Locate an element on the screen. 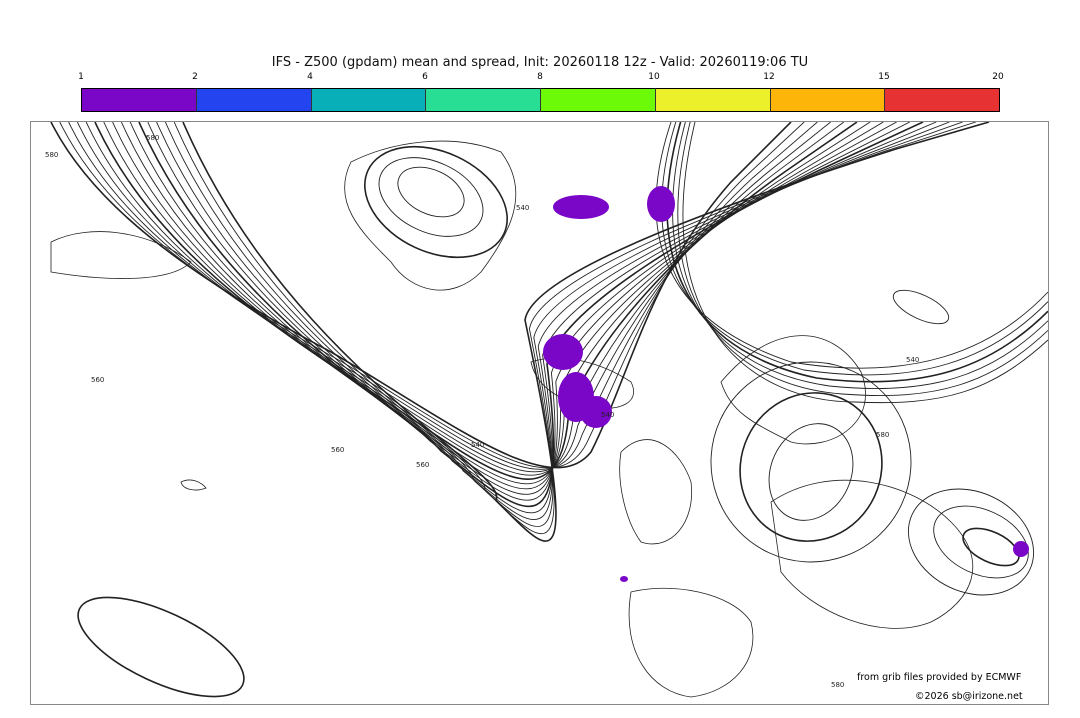  colorbar-tick: 2 is located at coordinates (195, 77).